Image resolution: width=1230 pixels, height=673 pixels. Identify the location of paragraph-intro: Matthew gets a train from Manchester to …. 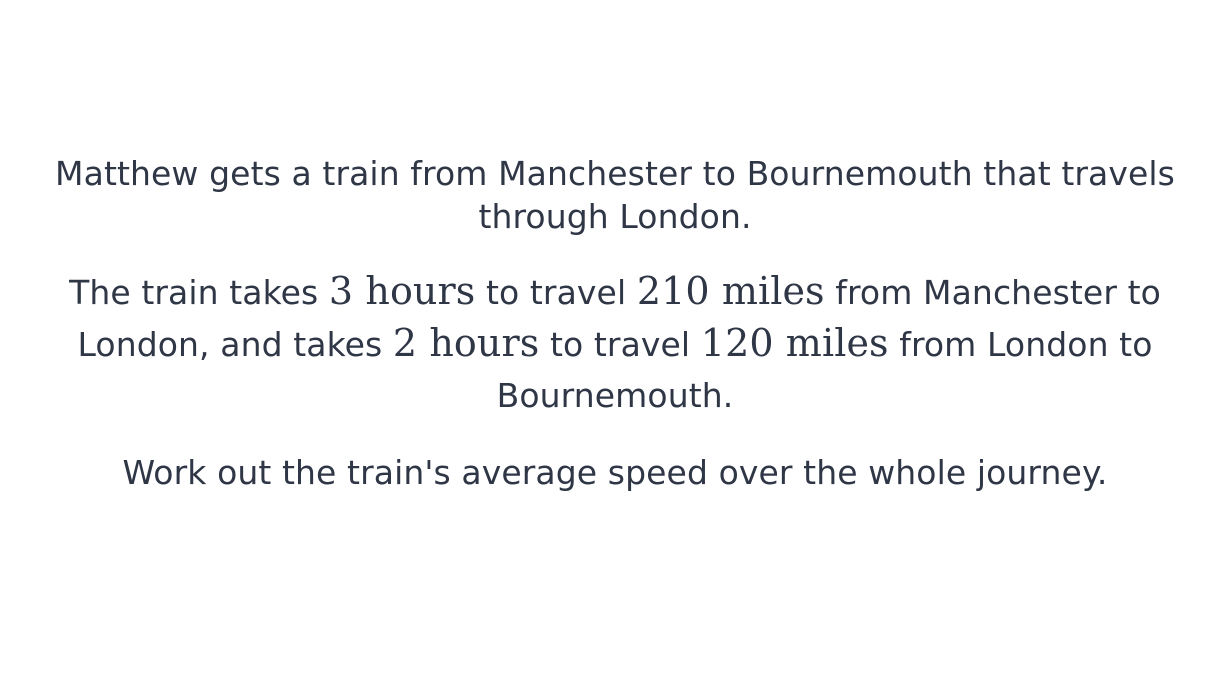
(615, 195).